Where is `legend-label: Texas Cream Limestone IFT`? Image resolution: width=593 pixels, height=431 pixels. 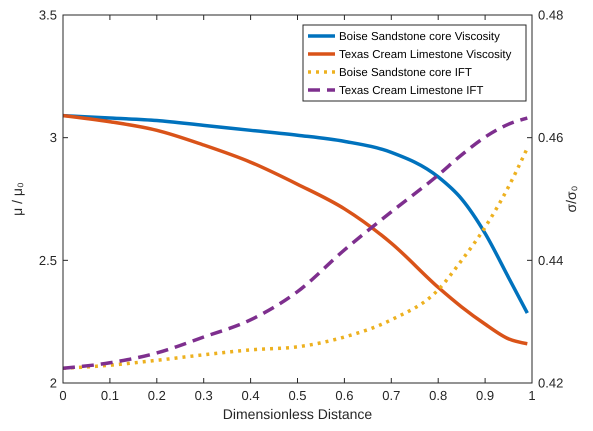 legend-label: Texas Cream Limestone IFT is located at coordinates (411, 91).